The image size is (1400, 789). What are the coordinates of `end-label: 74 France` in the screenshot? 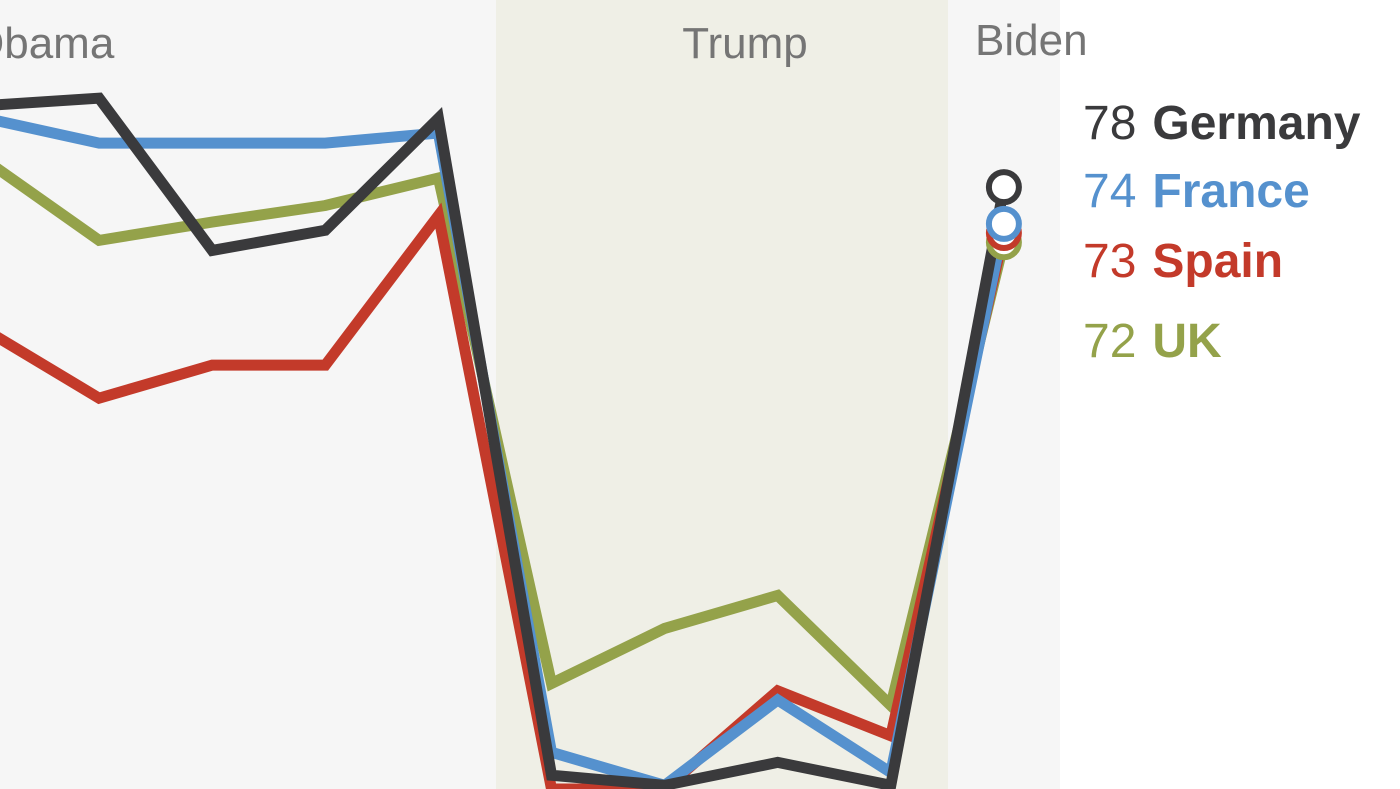 It's located at (1196, 191).